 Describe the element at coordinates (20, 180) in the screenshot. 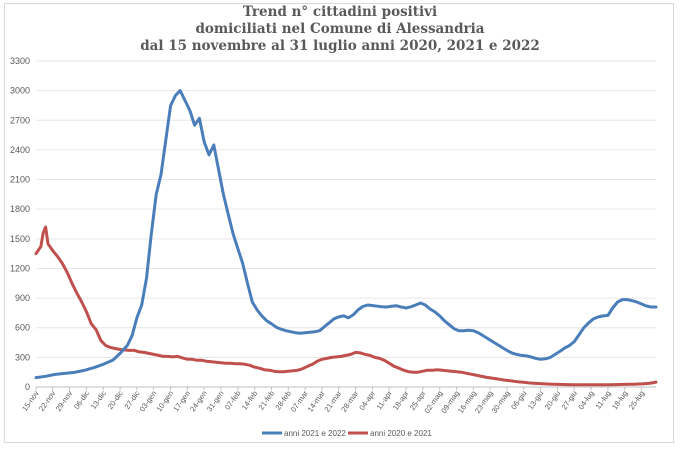

I see `y-tick-label: 2100` at that location.